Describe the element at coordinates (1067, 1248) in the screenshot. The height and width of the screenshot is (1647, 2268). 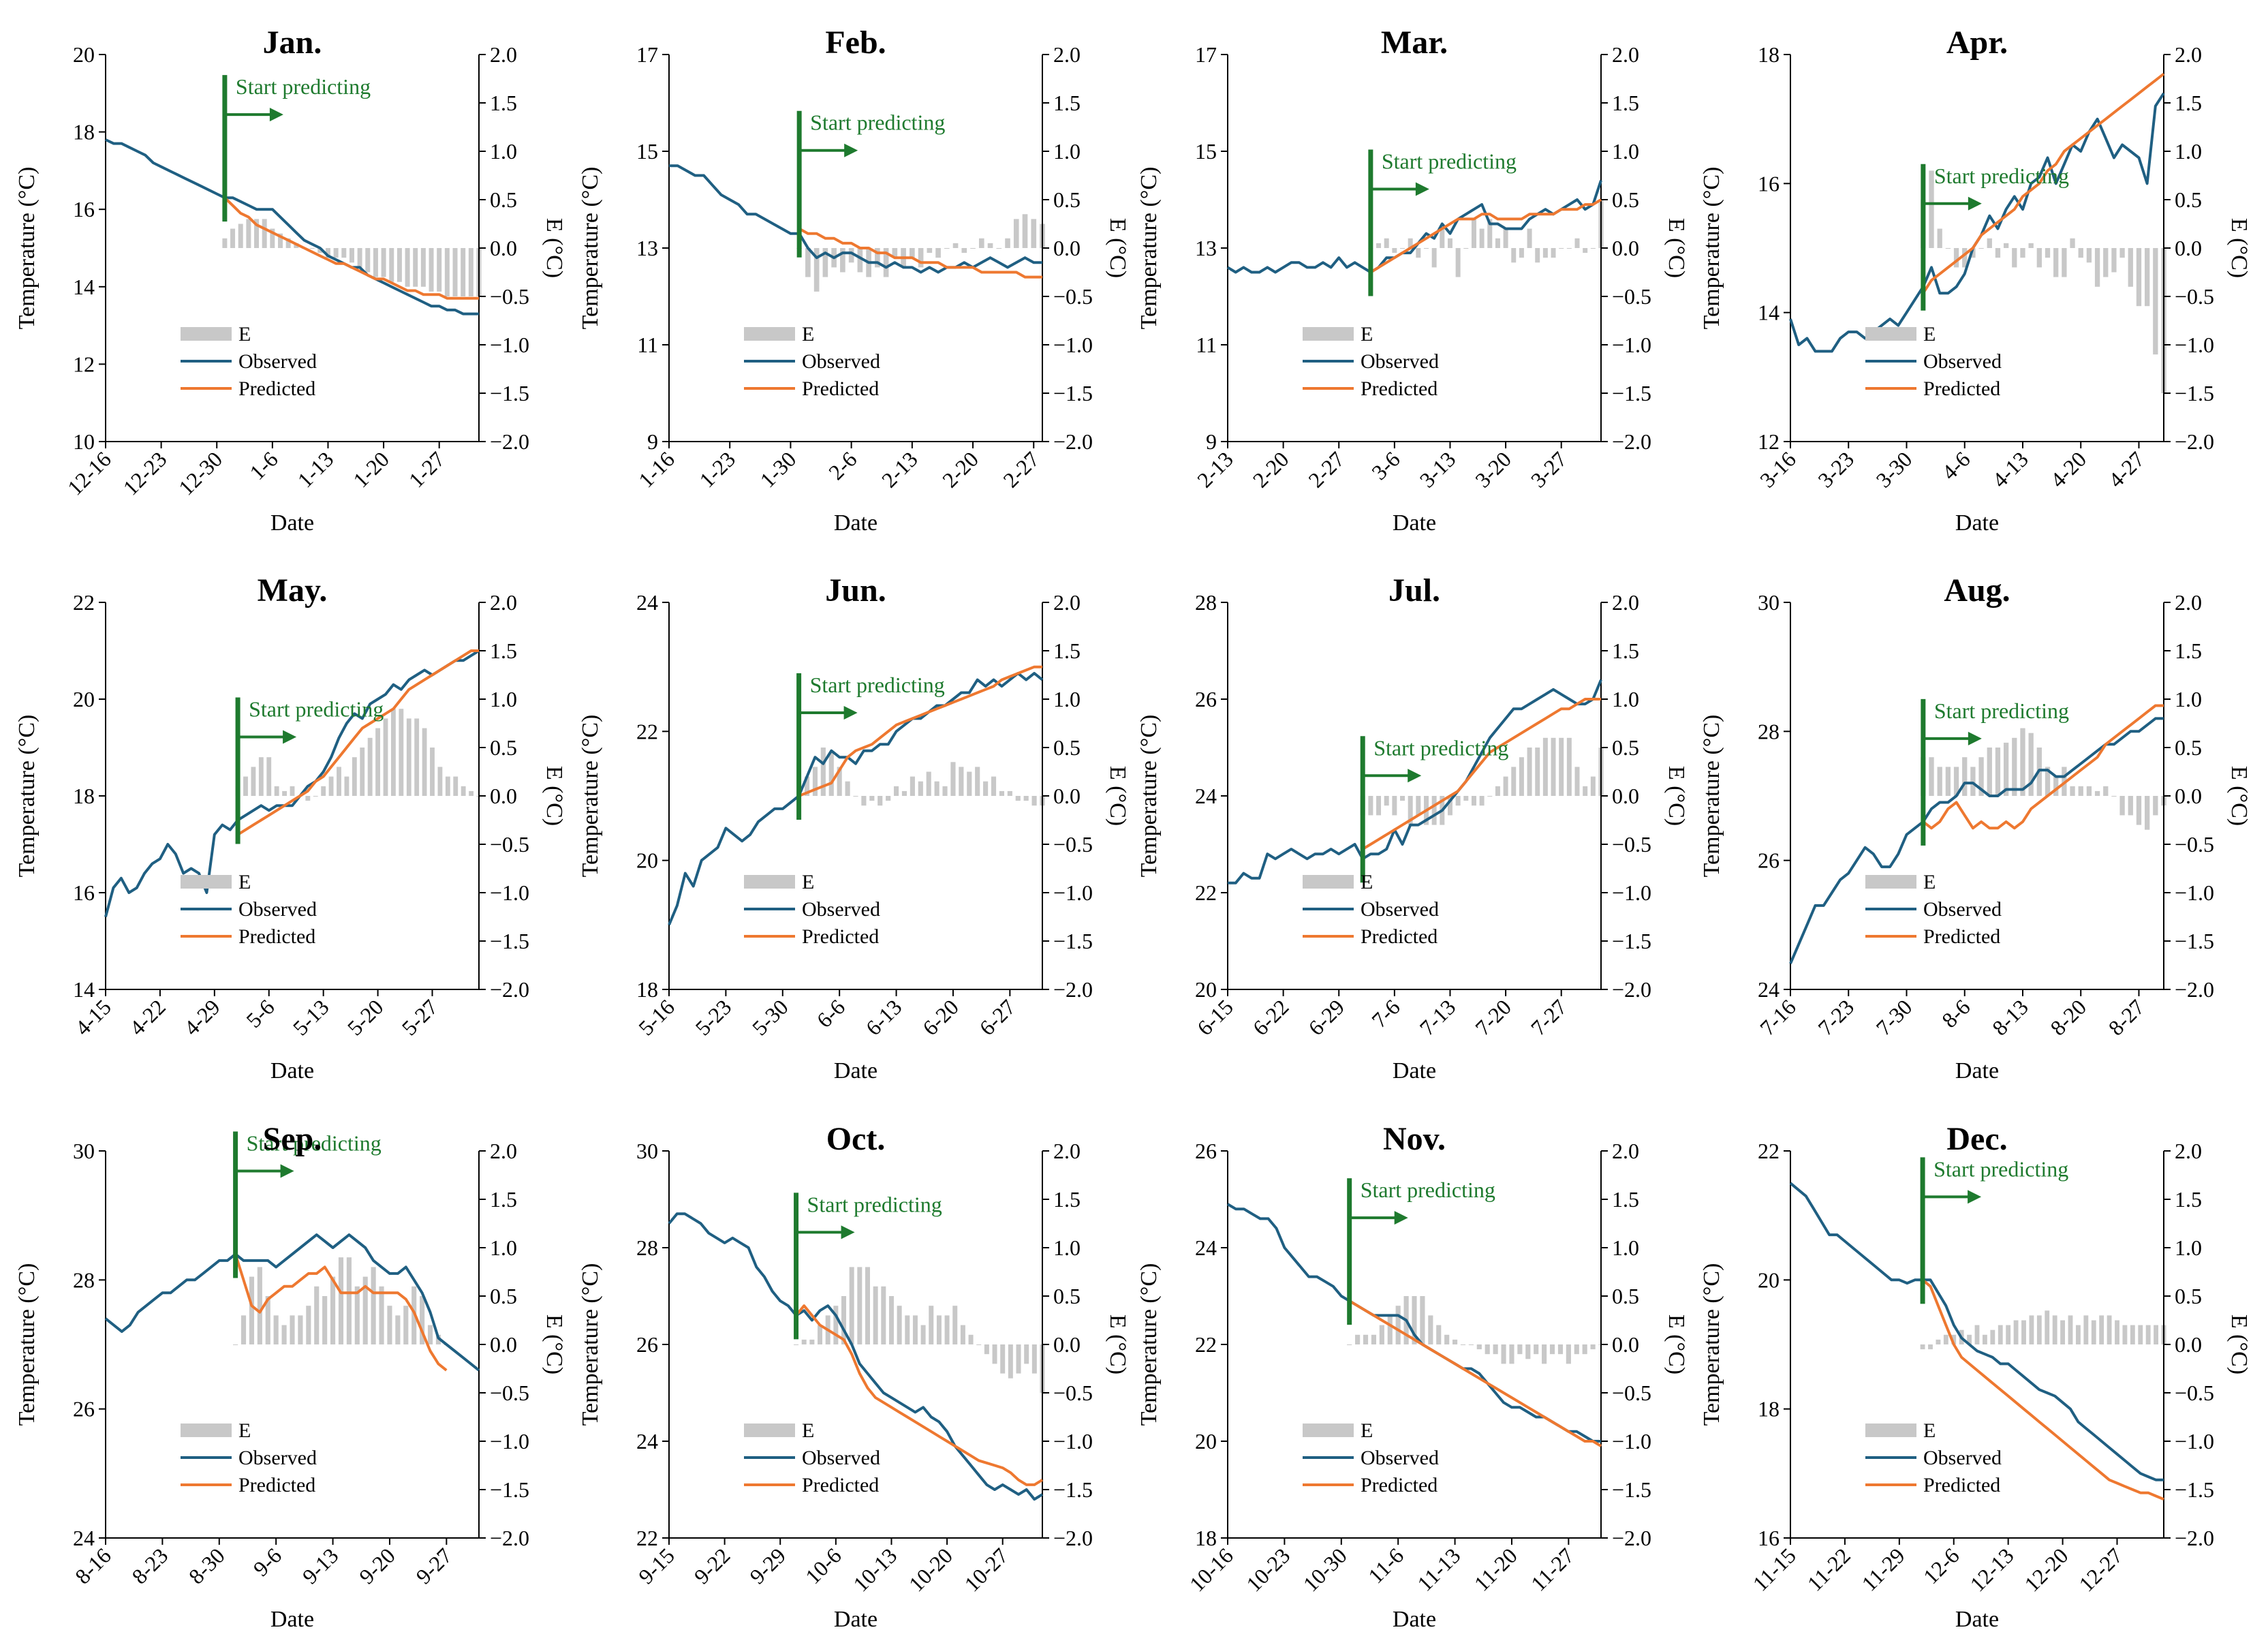
I see `y2-tick-label: 1.0` at that location.